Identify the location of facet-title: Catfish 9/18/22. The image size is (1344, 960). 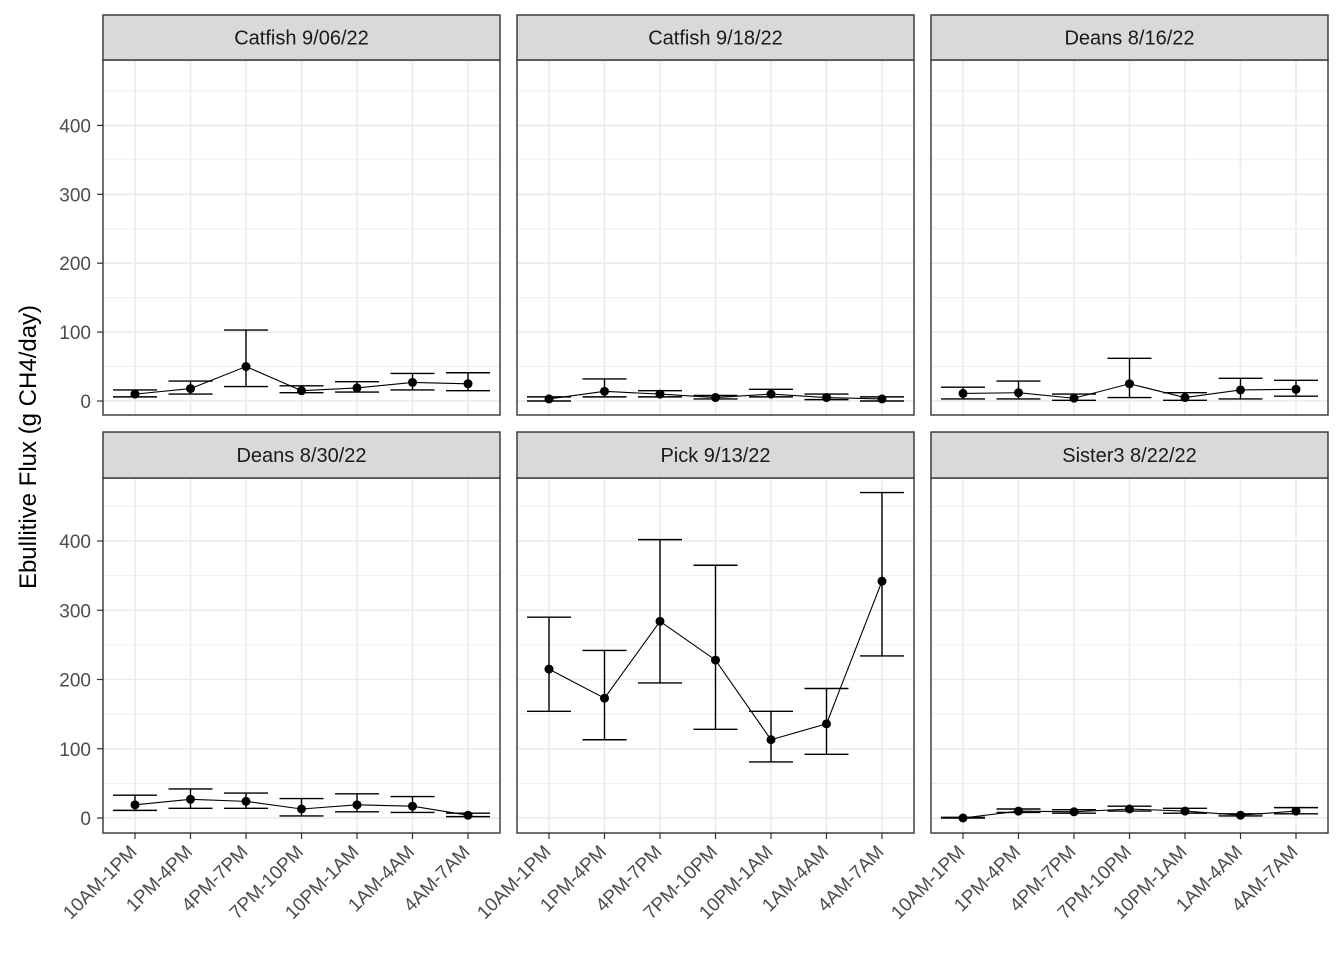
(715, 39).